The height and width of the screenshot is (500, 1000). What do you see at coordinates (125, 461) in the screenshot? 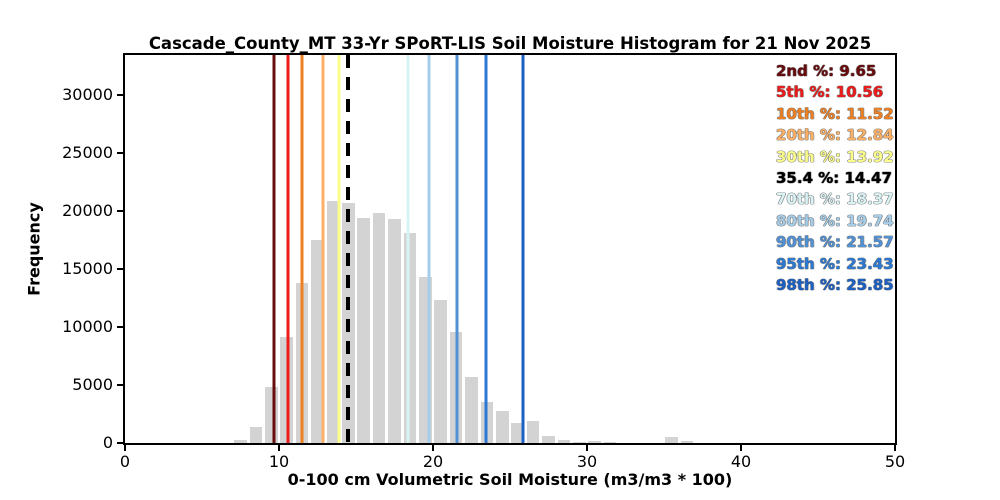
I see `x-tick-label: 0` at bounding box center [125, 461].